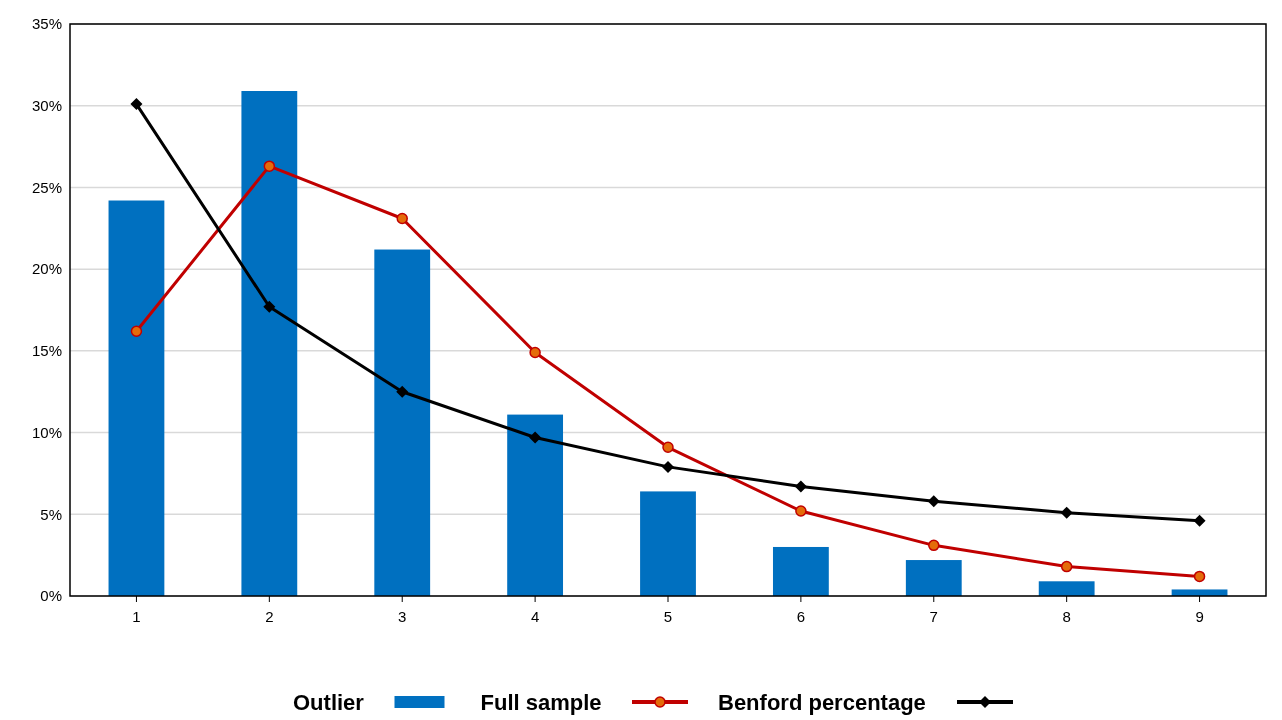 This screenshot has height=720, width=1282. I want to click on x-tick-label: 7, so click(933, 616).